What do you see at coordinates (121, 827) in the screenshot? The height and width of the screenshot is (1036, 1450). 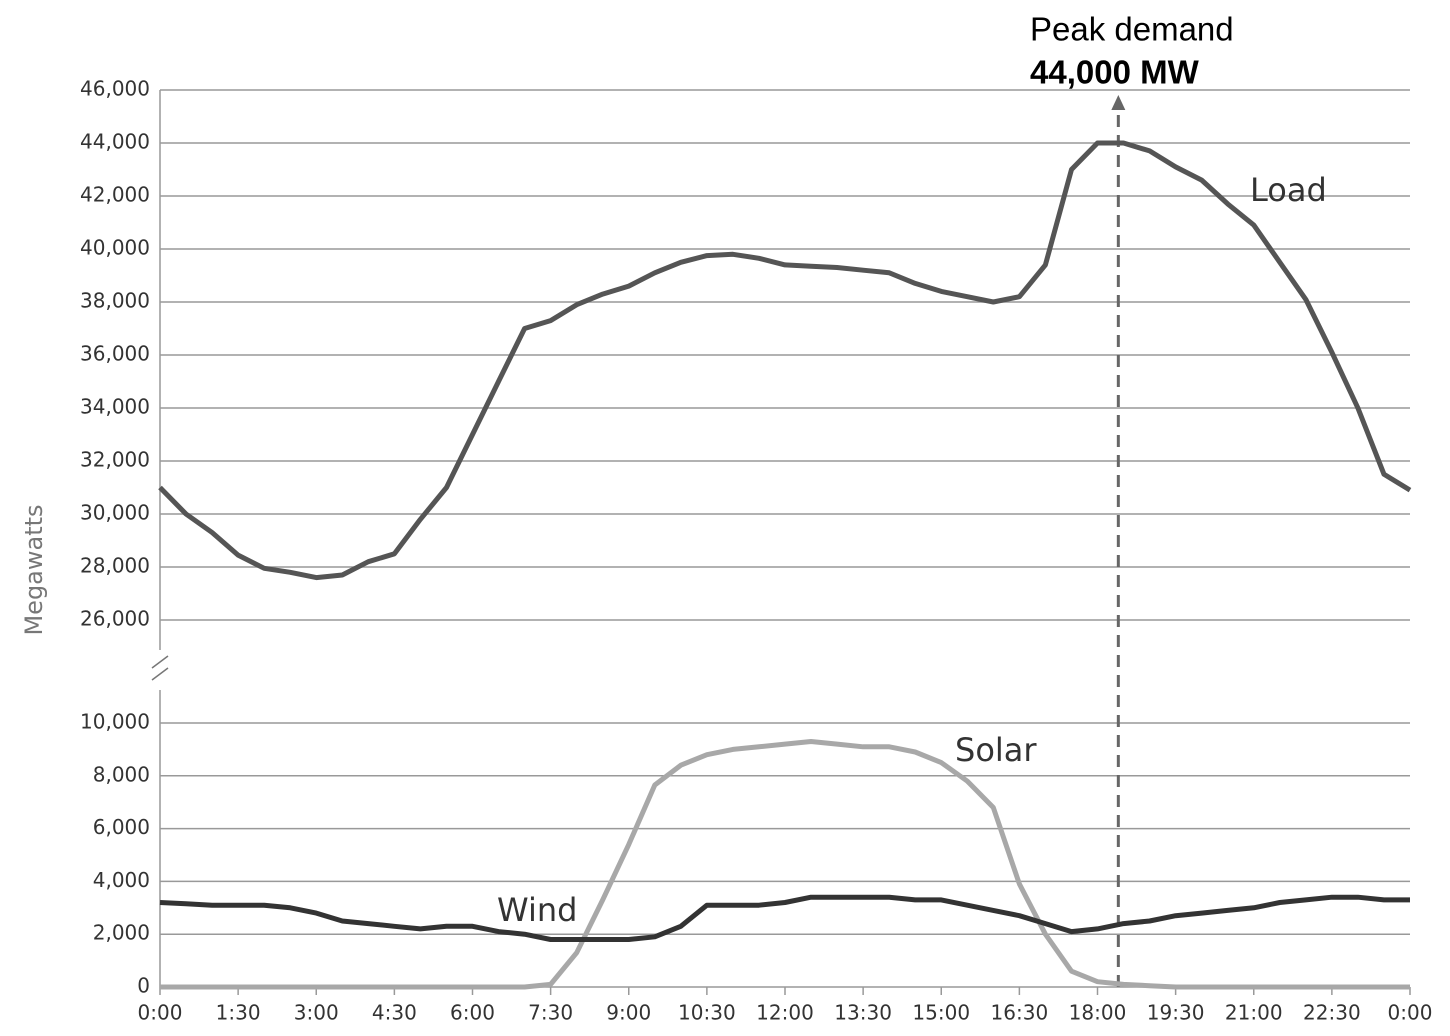 I see `y-tick-label: 6,000` at bounding box center [121, 827].